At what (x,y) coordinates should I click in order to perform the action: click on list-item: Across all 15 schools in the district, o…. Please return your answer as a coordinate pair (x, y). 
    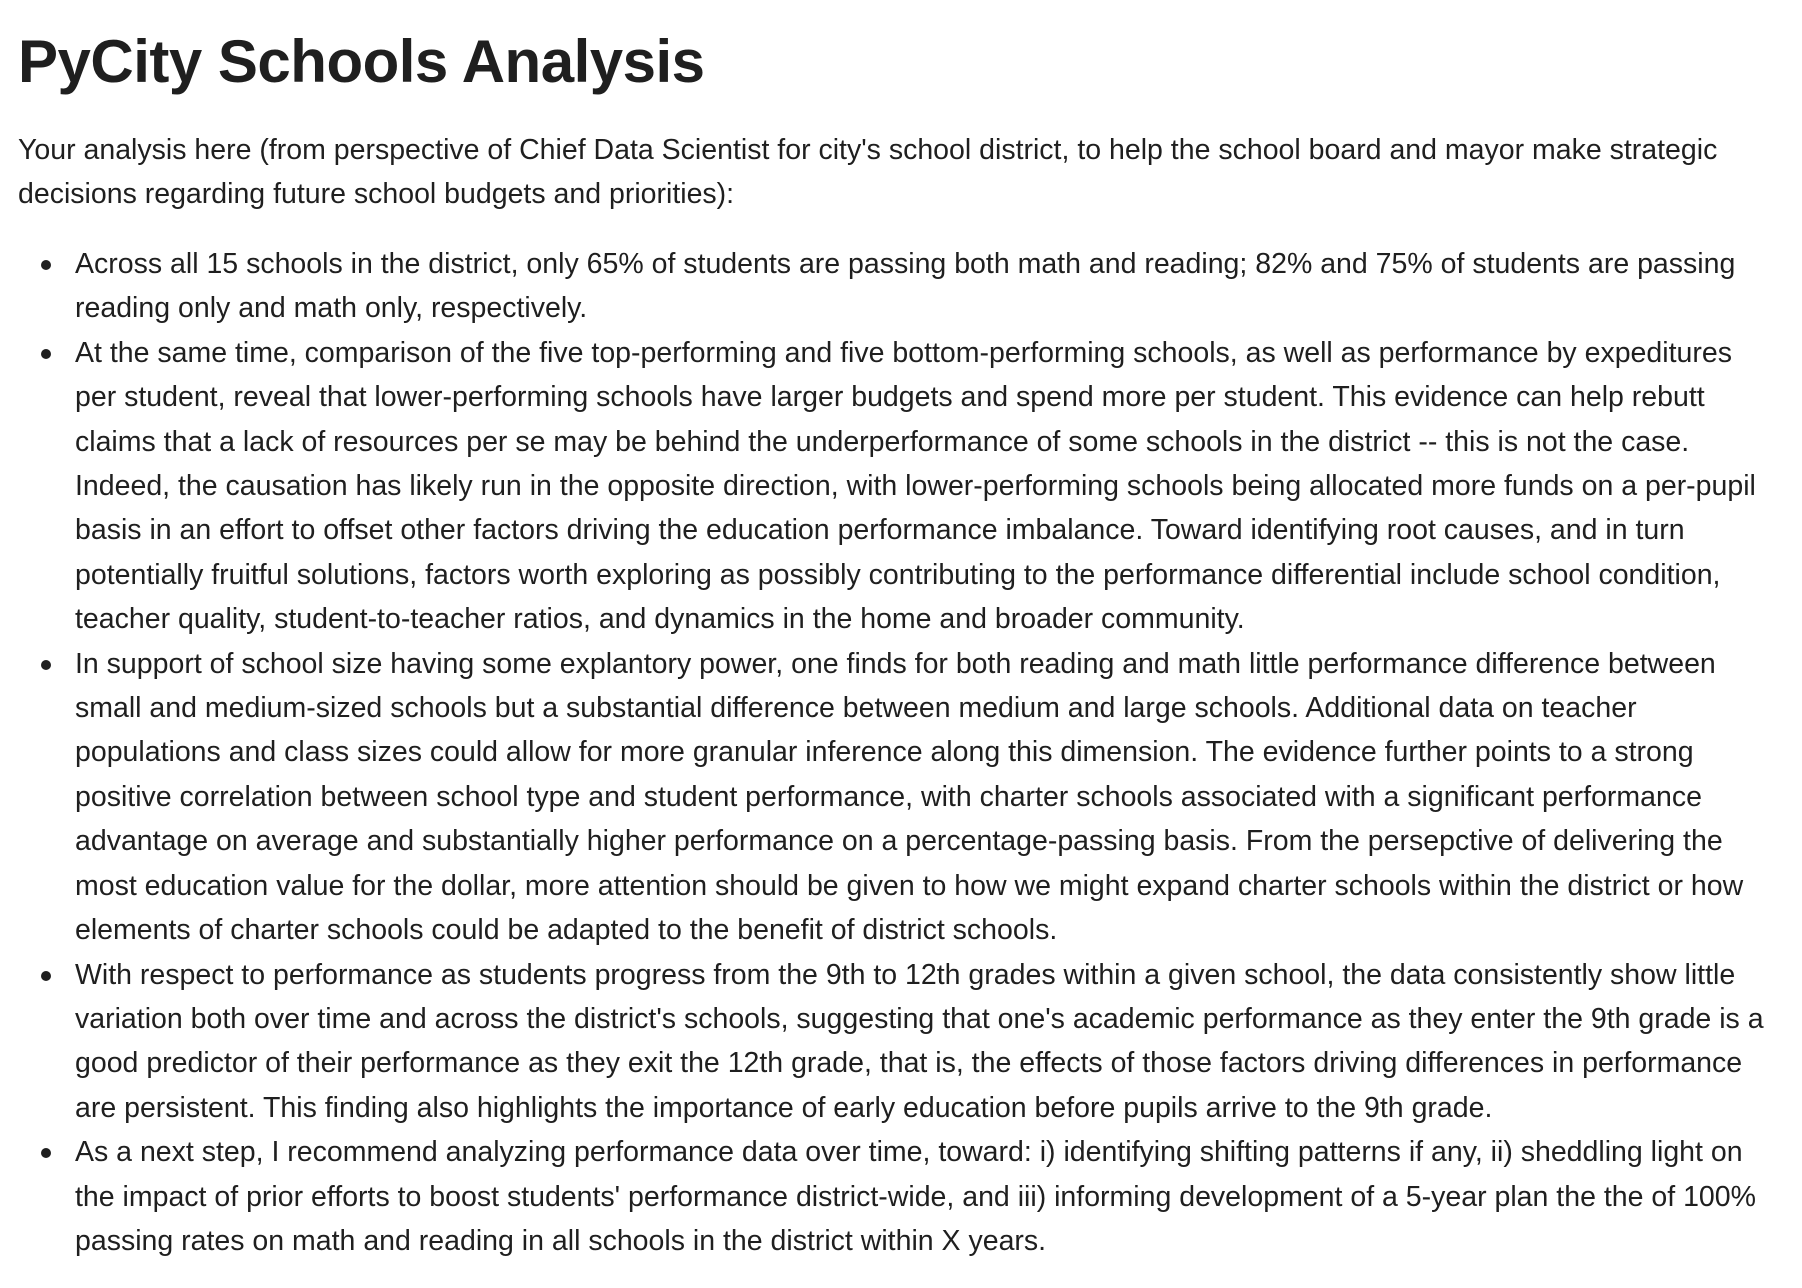
    Looking at the image, I should click on (910, 286).